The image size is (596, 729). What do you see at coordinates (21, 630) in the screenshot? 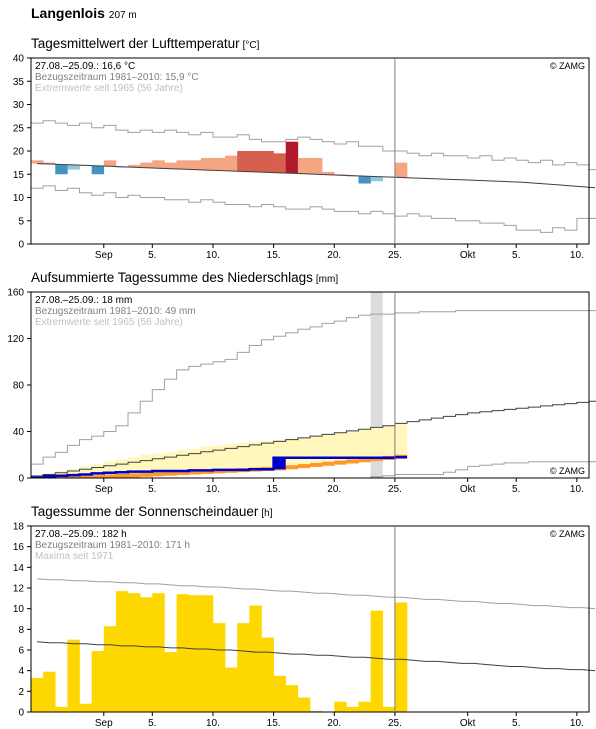
I see `sunshine-ytick-label: 8` at bounding box center [21, 630].